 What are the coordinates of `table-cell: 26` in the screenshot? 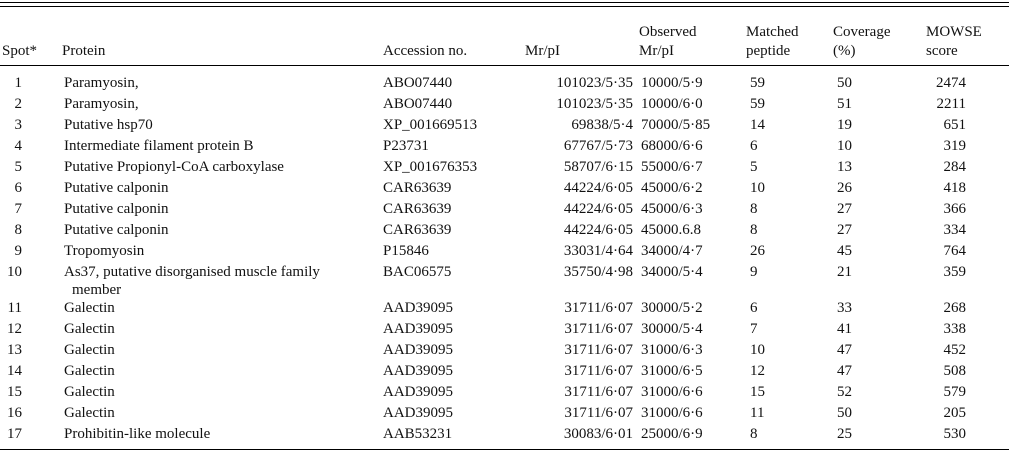 It's located at (844, 188).